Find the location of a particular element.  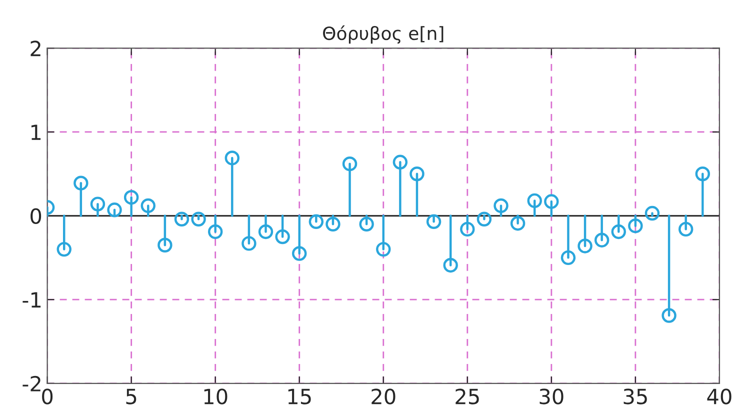

y-tick-label: -2 is located at coordinates (31, 384).